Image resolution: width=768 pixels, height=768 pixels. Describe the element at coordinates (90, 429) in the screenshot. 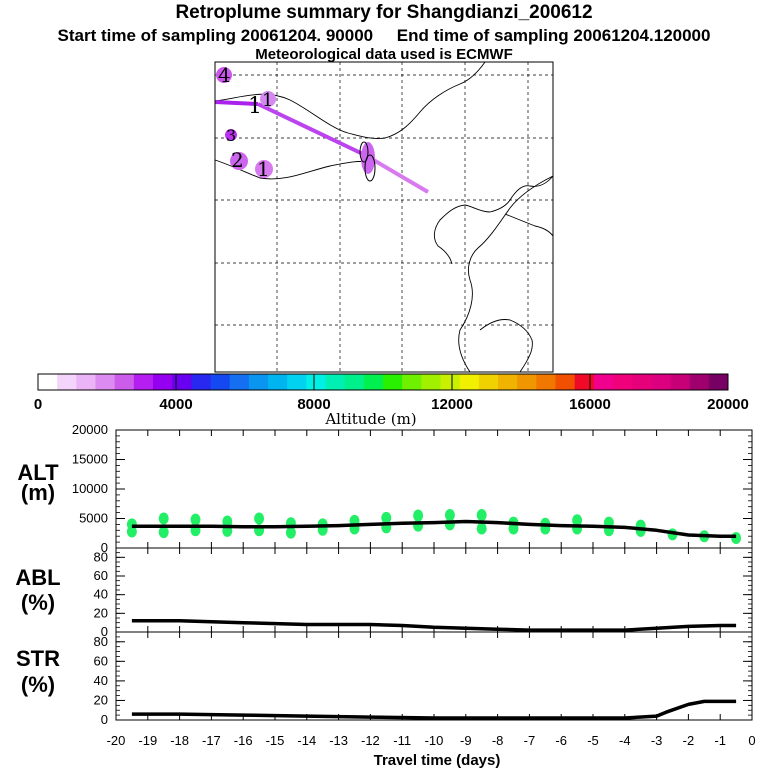

I see `y-tick-label: 20000` at that location.